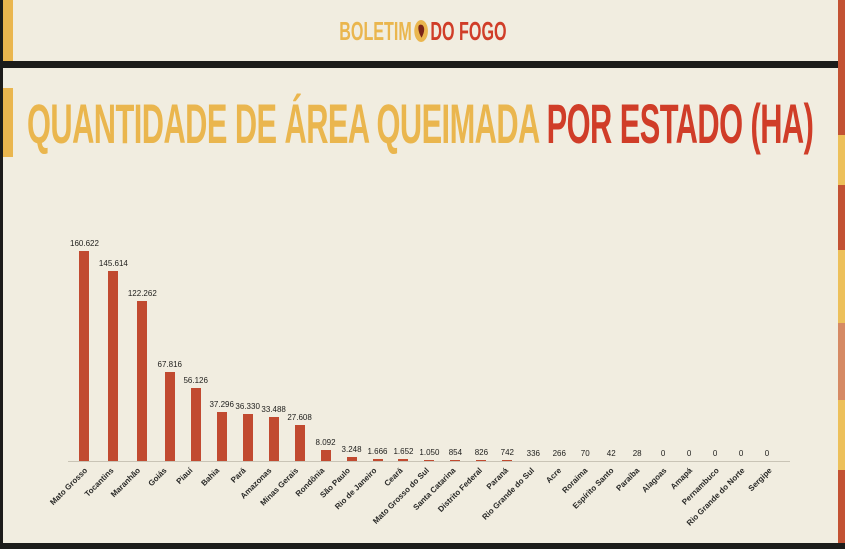 Image resolution: width=845 pixels, height=549 pixels. What do you see at coordinates (184, 476) in the screenshot?
I see `x-axis-label: Piauí` at bounding box center [184, 476].